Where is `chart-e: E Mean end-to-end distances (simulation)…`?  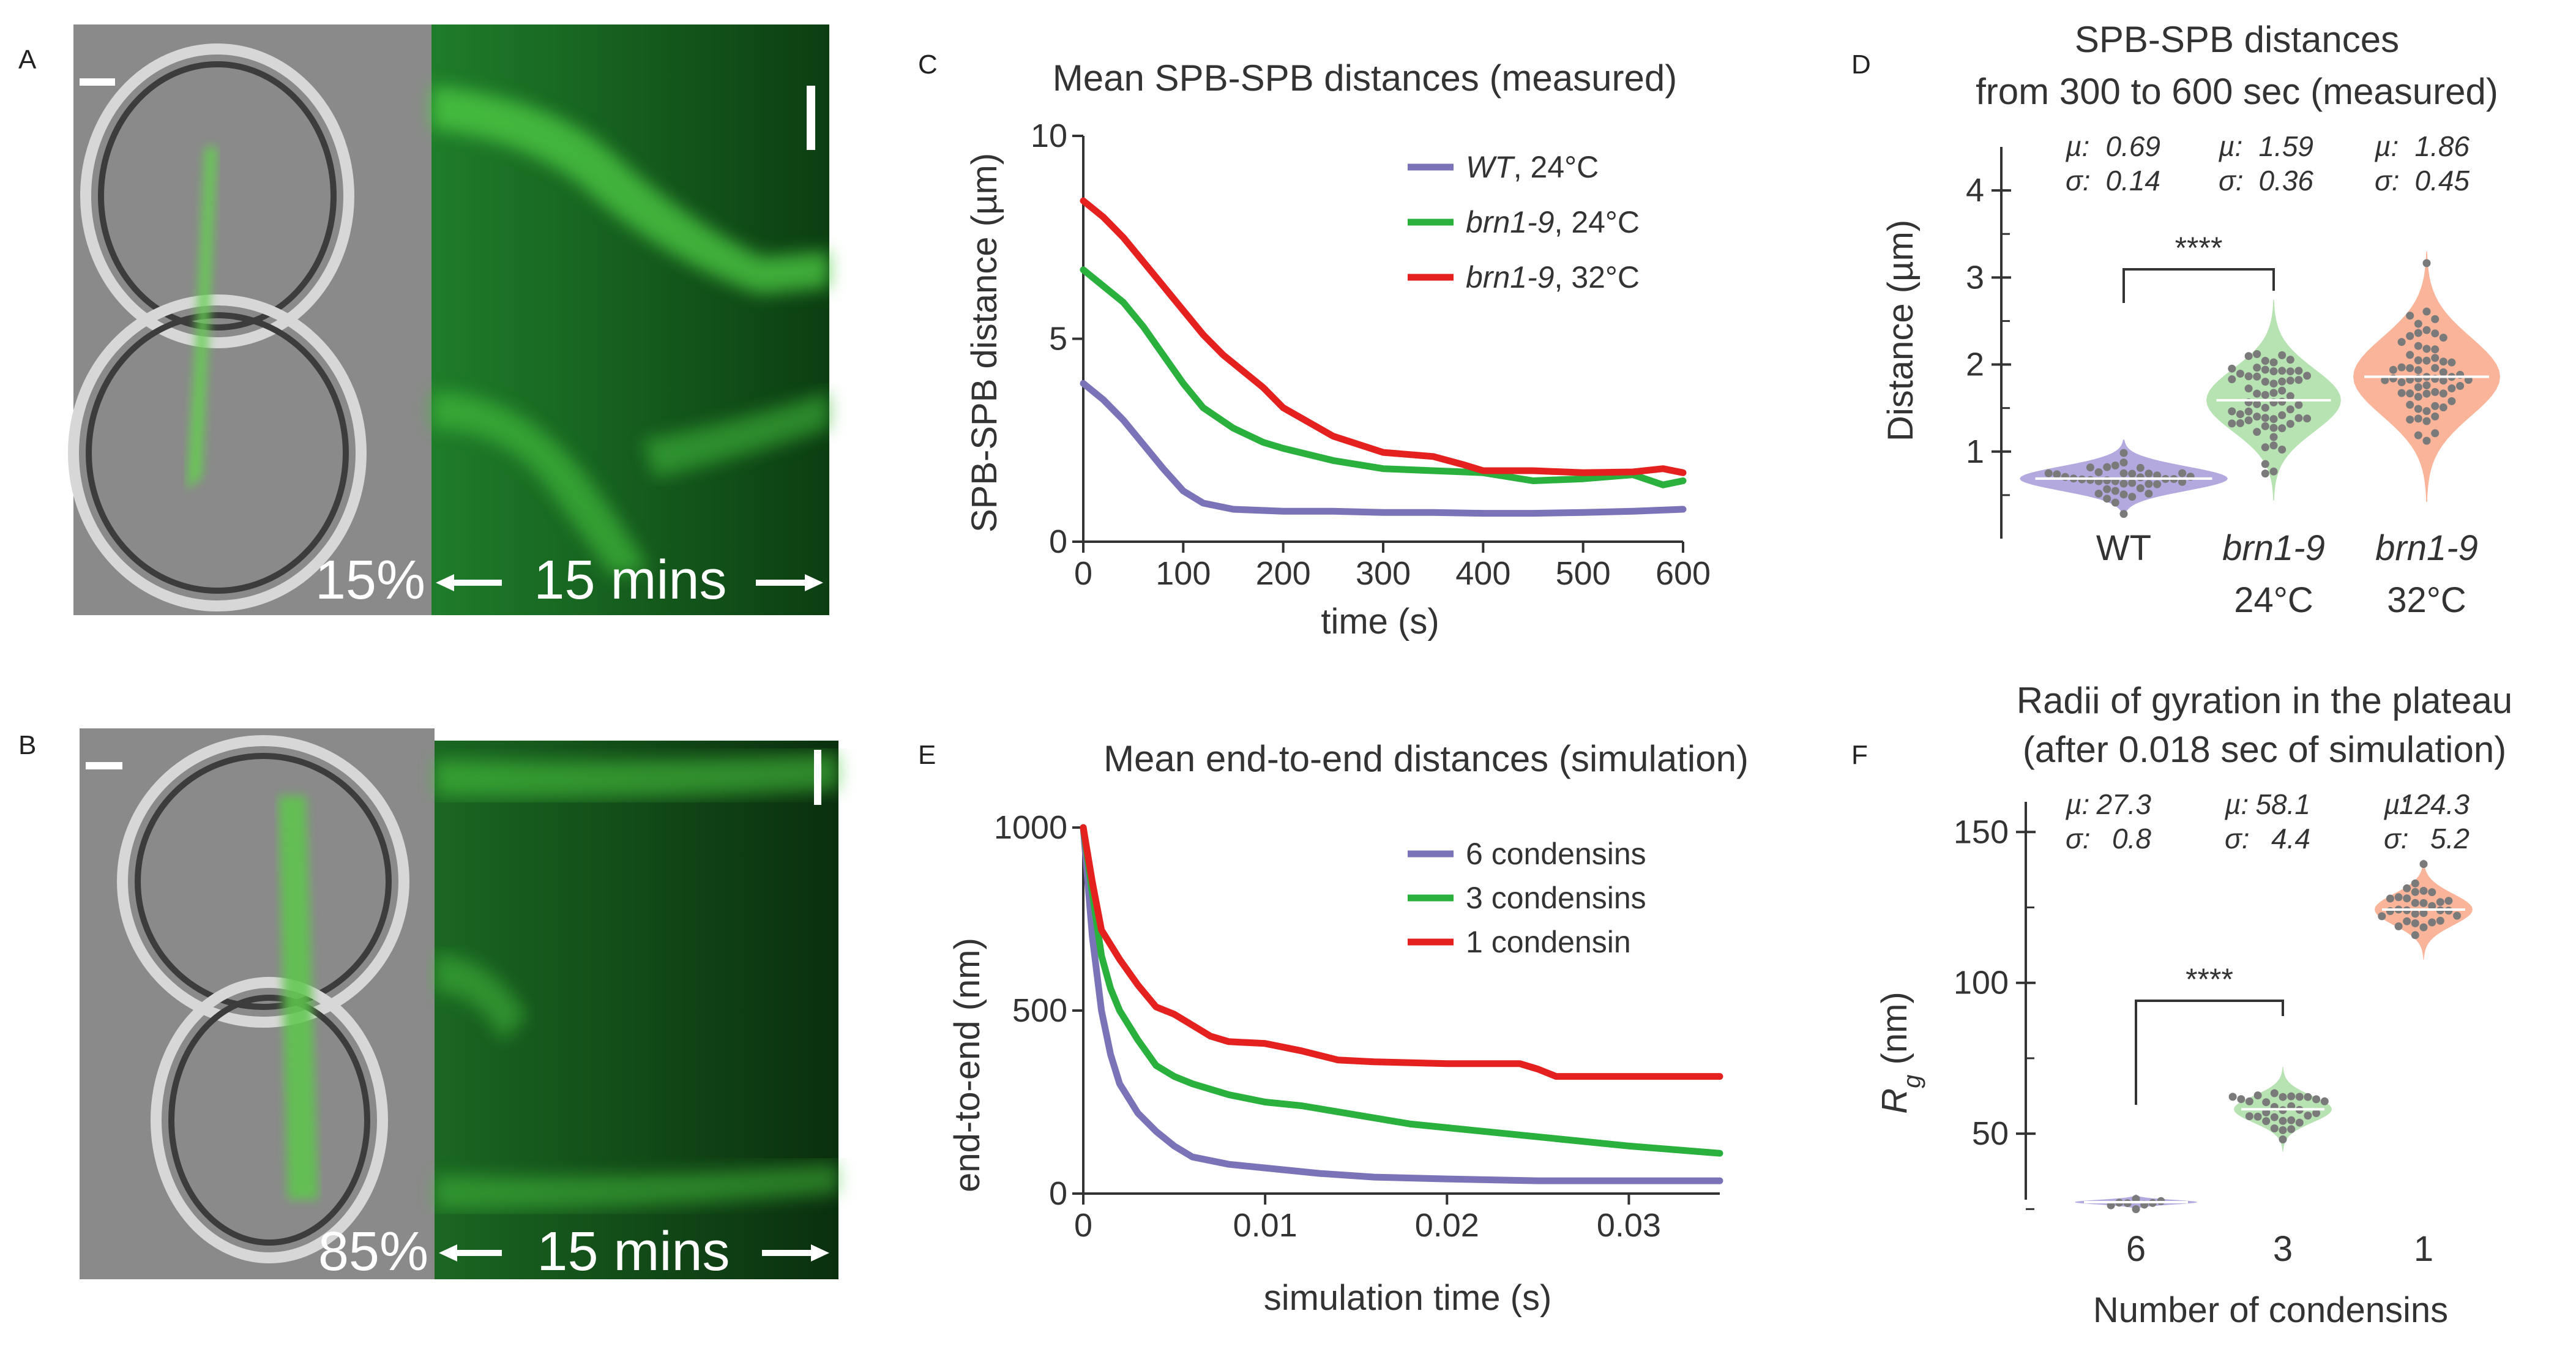 chart-e: E Mean end-to-end distances (simulation)… is located at coordinates (1333, 1028).